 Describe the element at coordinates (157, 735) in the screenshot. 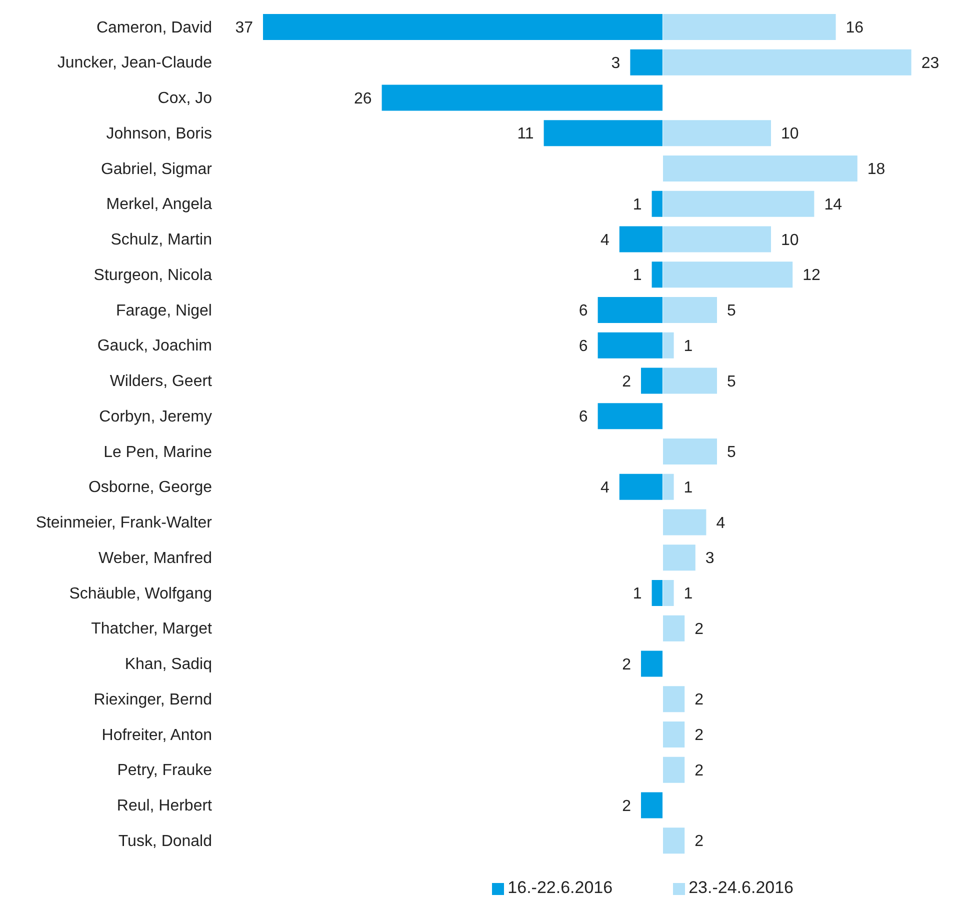

I see `y-tick-label: Hofreiter, Anton` at that location.